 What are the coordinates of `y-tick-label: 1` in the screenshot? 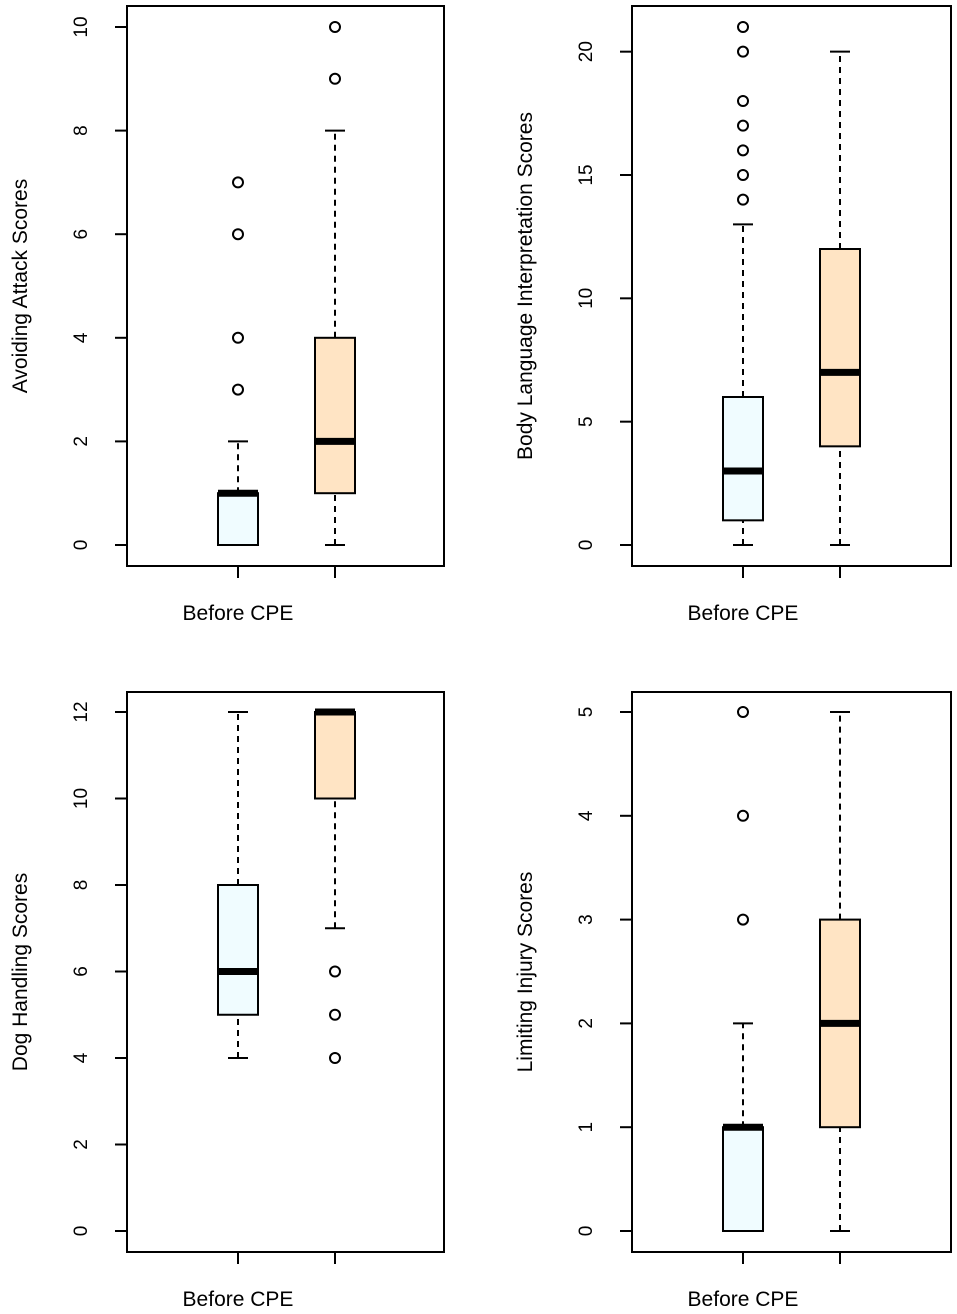 It's located at (586, 1127).